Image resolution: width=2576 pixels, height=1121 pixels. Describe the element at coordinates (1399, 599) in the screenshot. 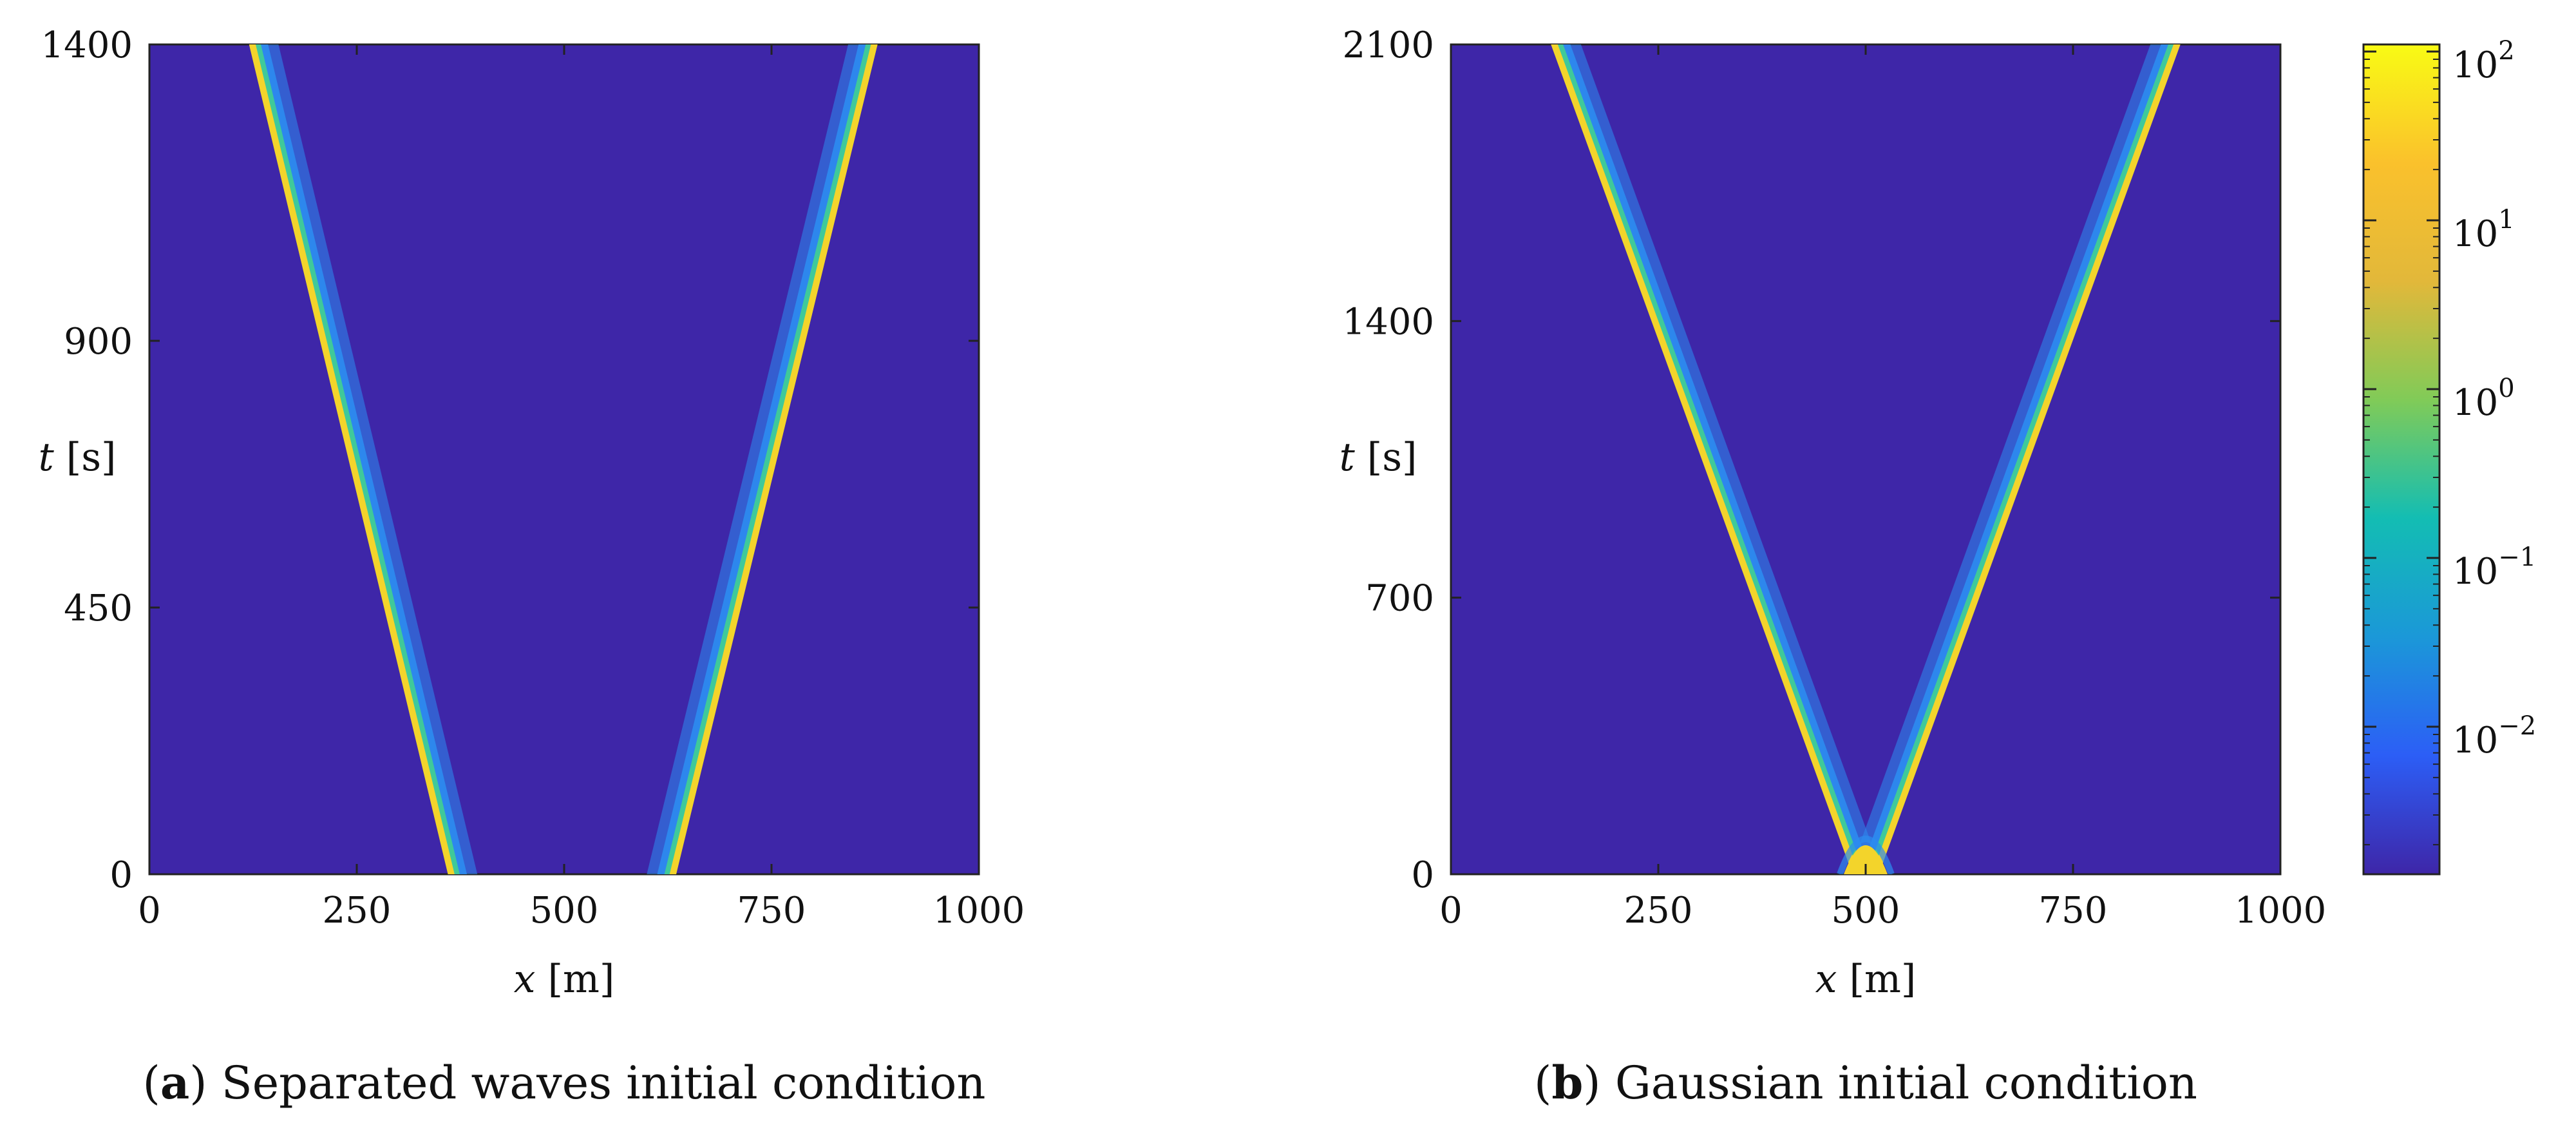

I see `y-tick-label: 700` at that location.